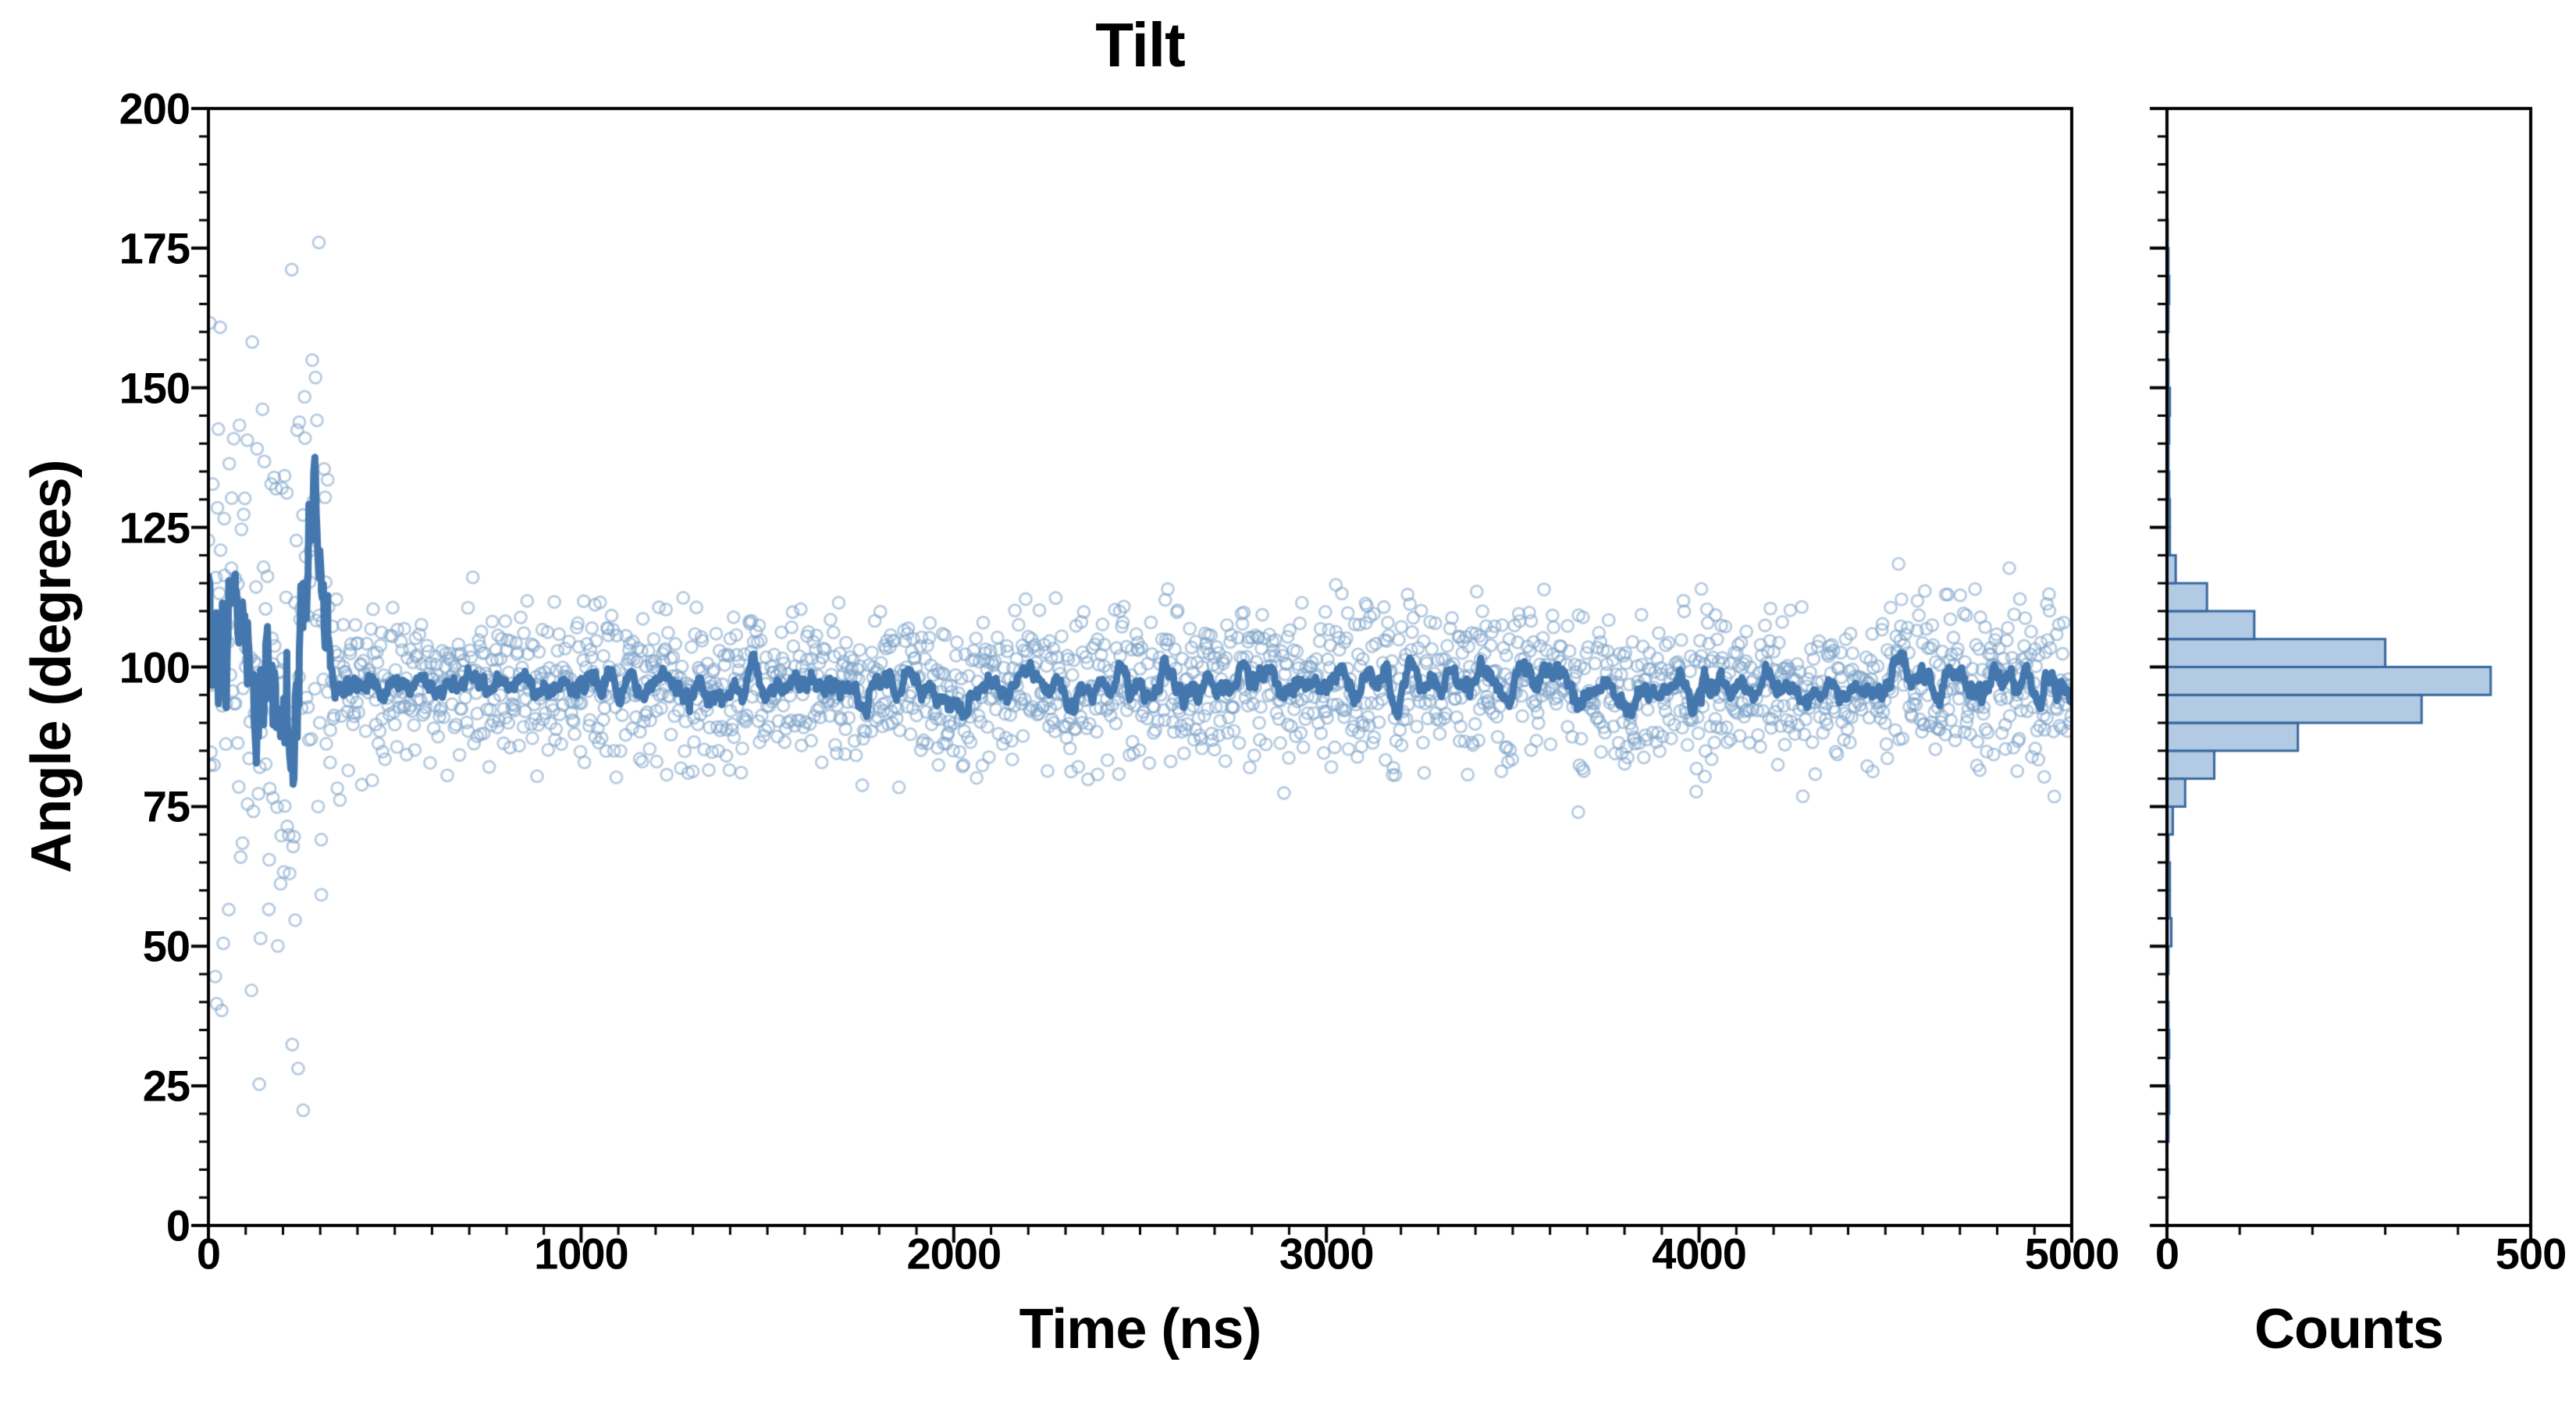  What do you see at coordinates (51, 667) in the screenshot?
I see `y-axis-label: Angle (degrees)` at bounding box center [51, 667].